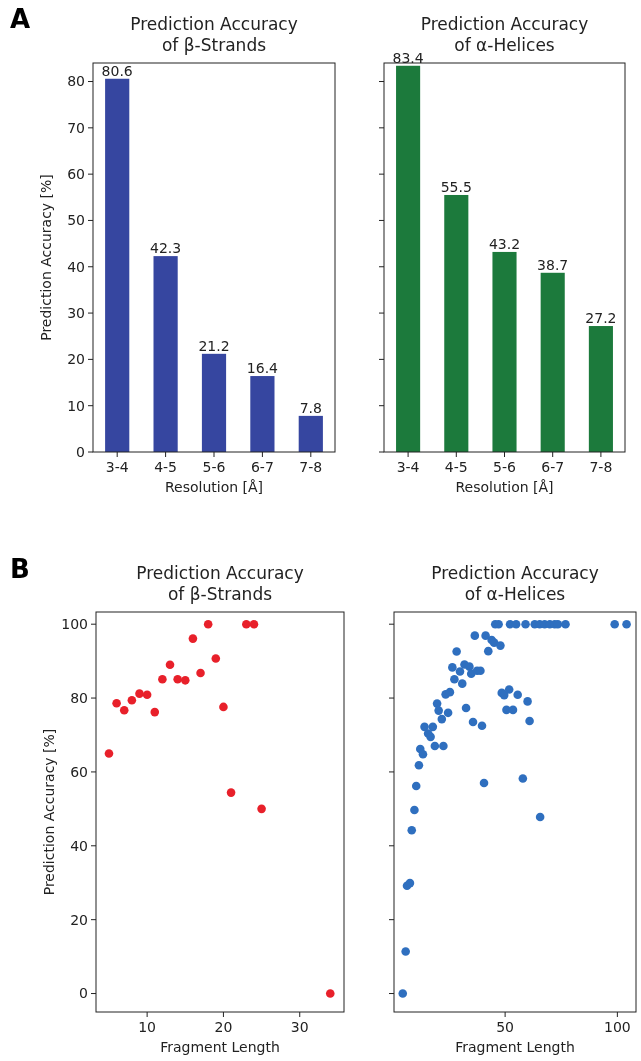 The image size is (641, 1061). I want to click on data-label: 43.2, so click(504, 243).